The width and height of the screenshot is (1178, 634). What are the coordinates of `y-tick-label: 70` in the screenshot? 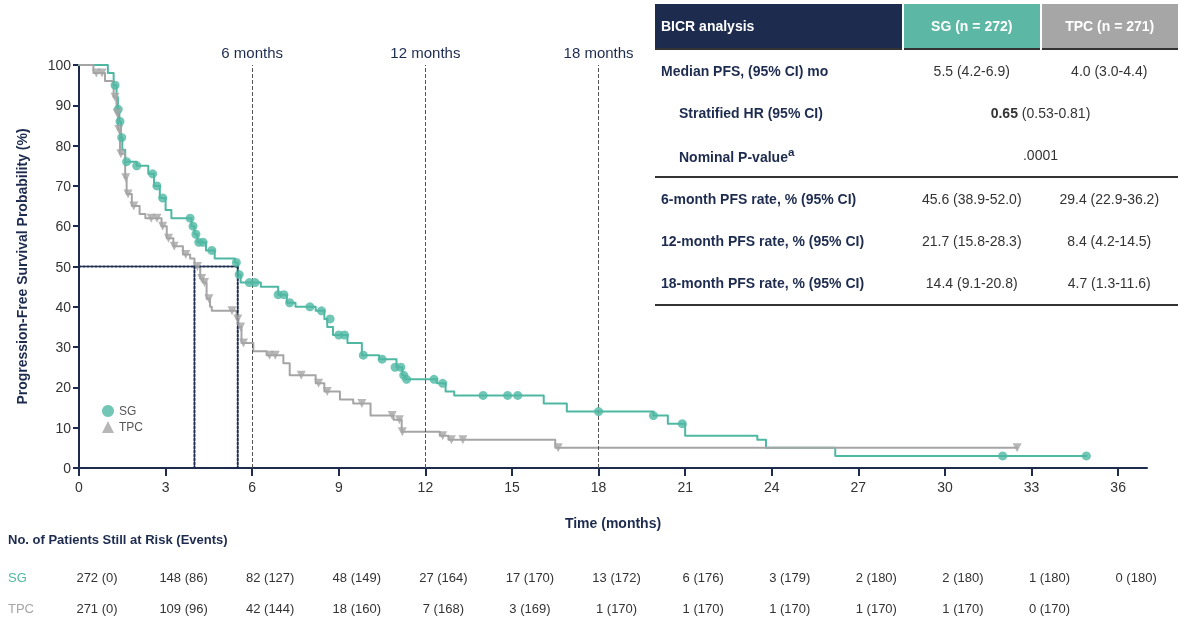 It's located at (63, 185).